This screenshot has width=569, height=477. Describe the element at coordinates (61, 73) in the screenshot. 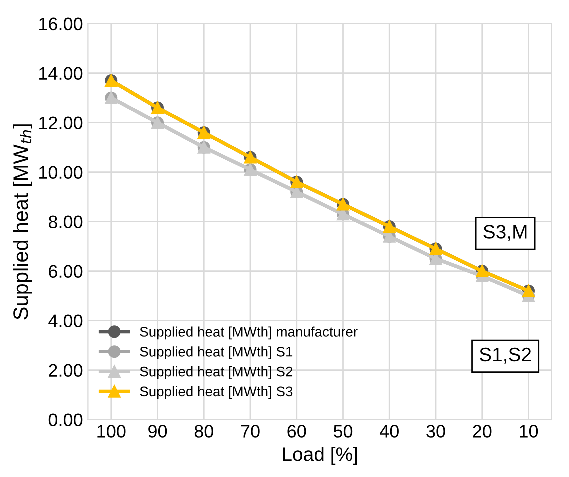

I see `y-tick-label: 14.00` at that location.